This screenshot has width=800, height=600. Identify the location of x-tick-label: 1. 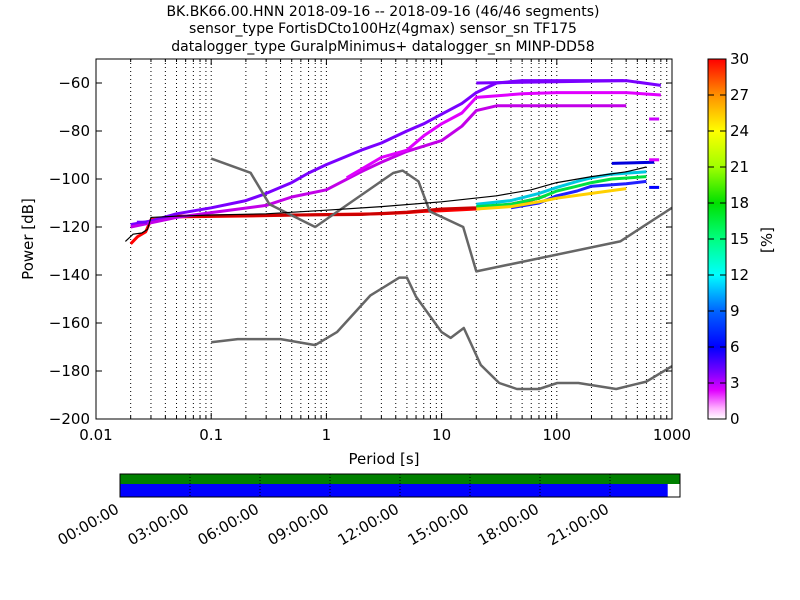
(327, 435).